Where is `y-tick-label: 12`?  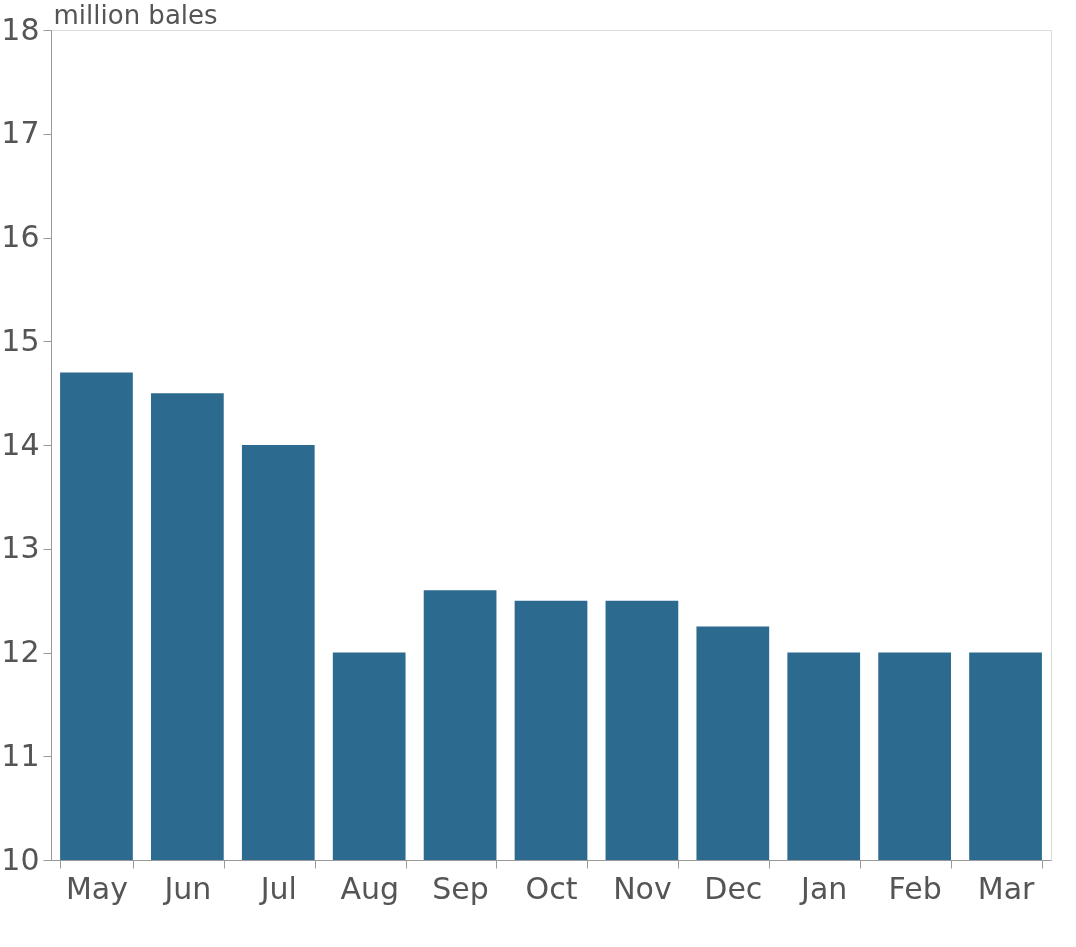
y-tick-label: 12 is located at coordinates (20, 651).